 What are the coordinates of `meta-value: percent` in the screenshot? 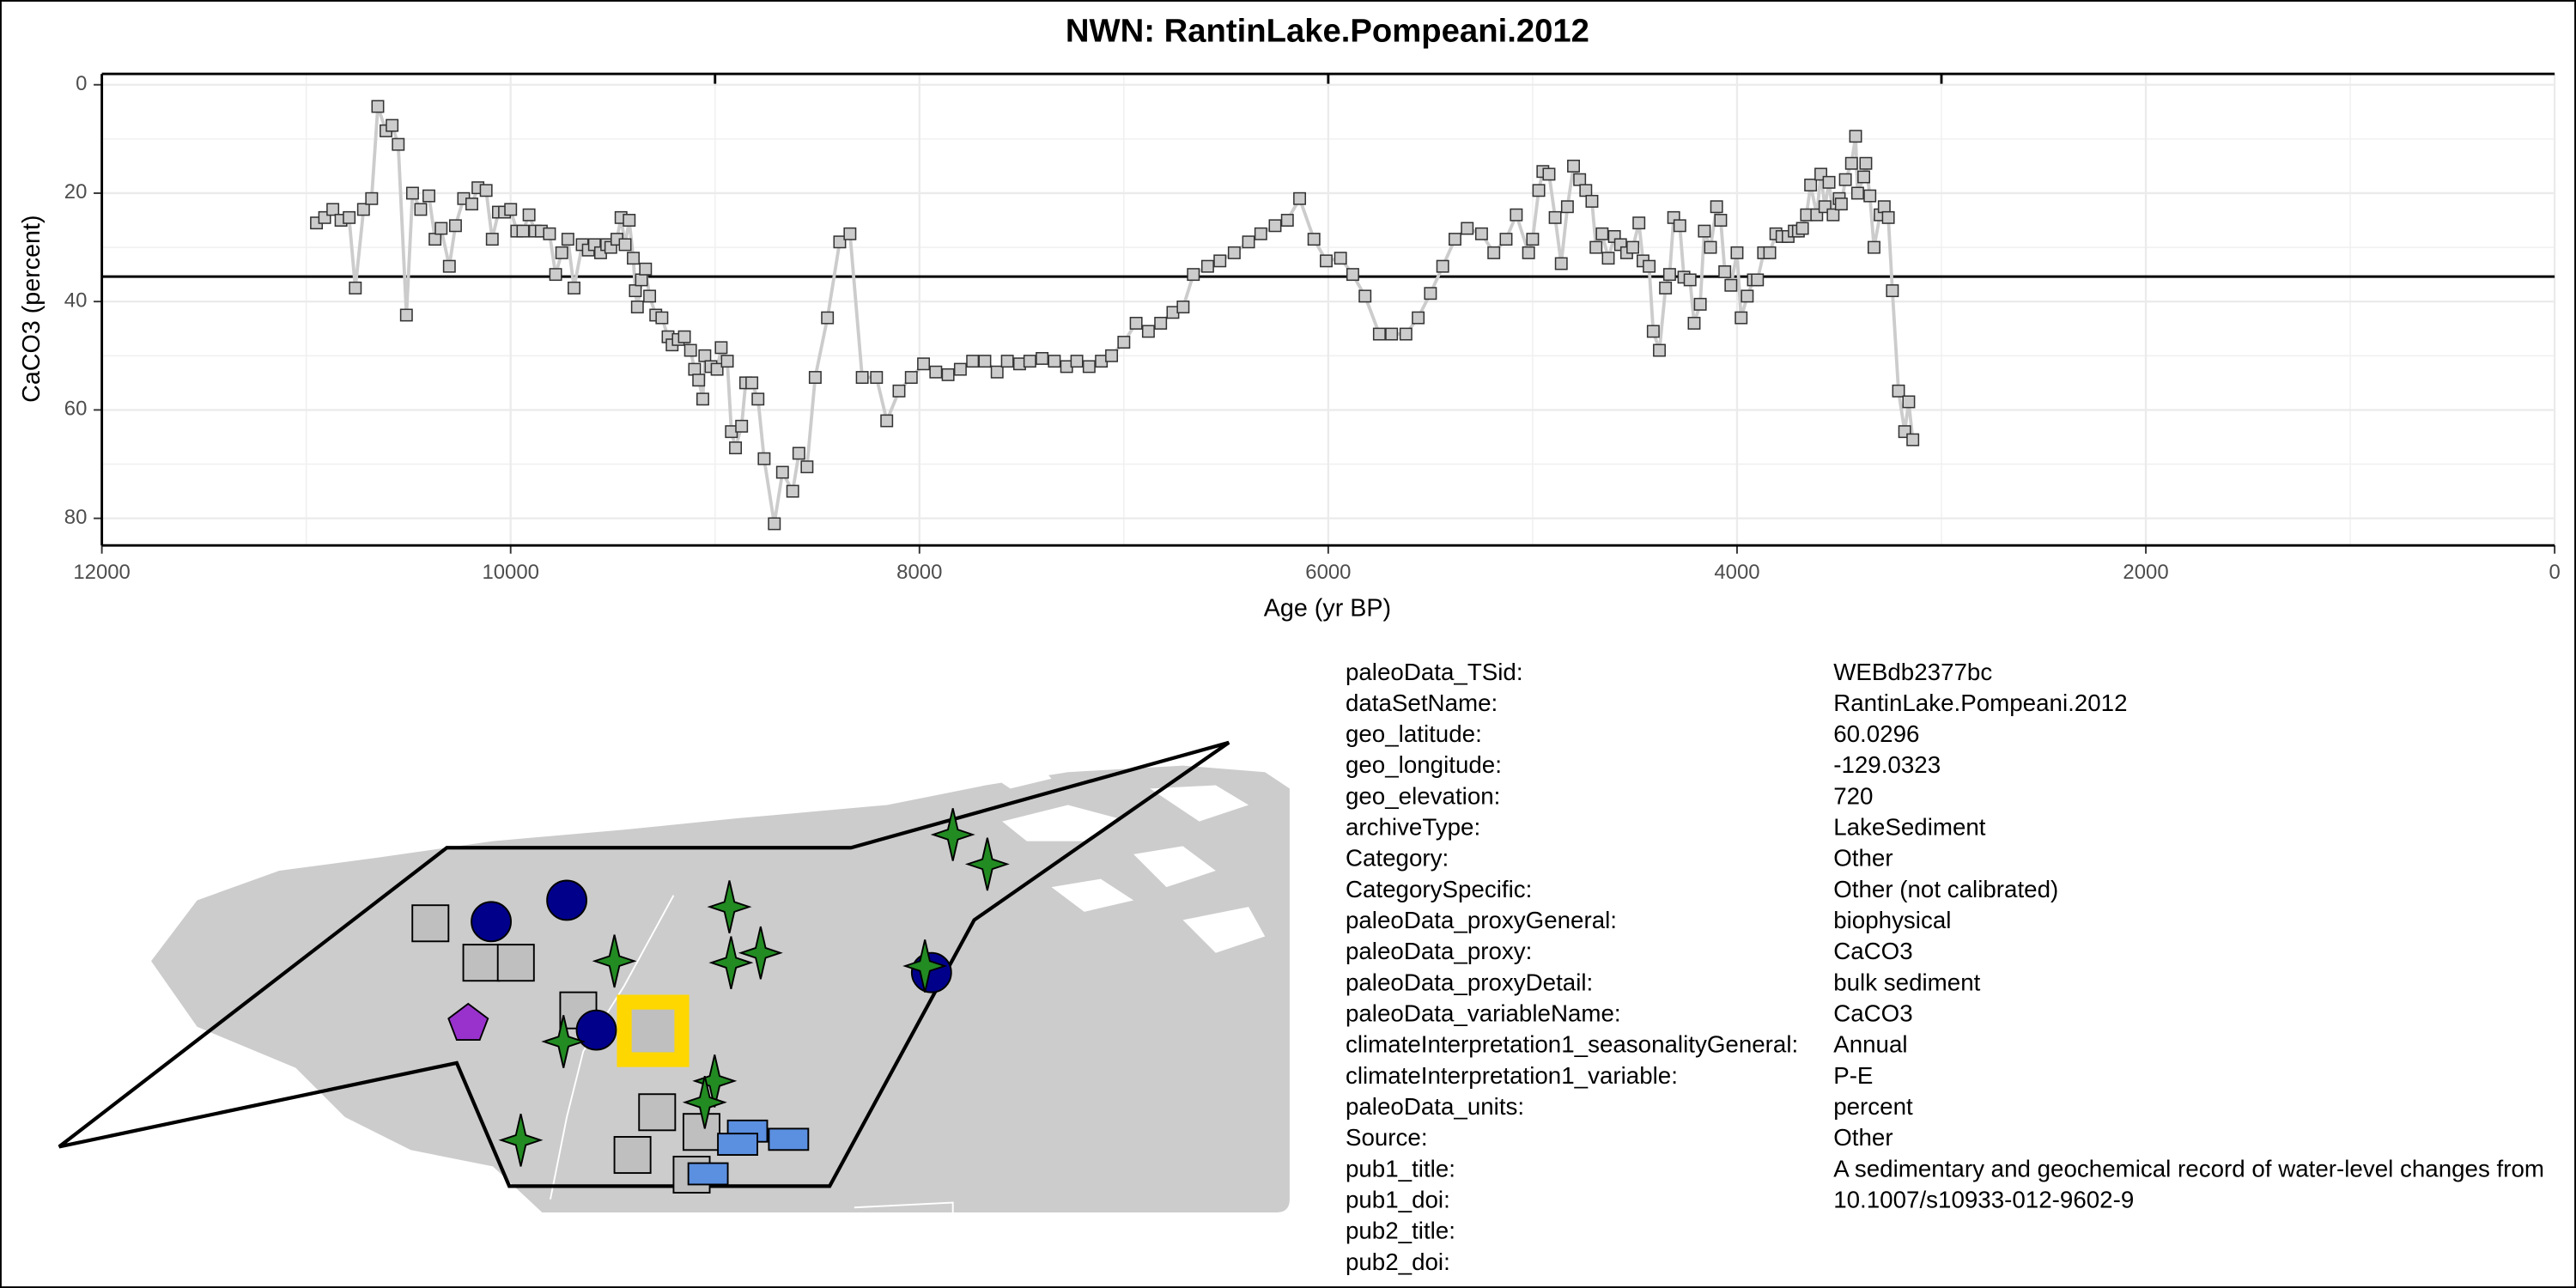 It's located at (1873, 1107).